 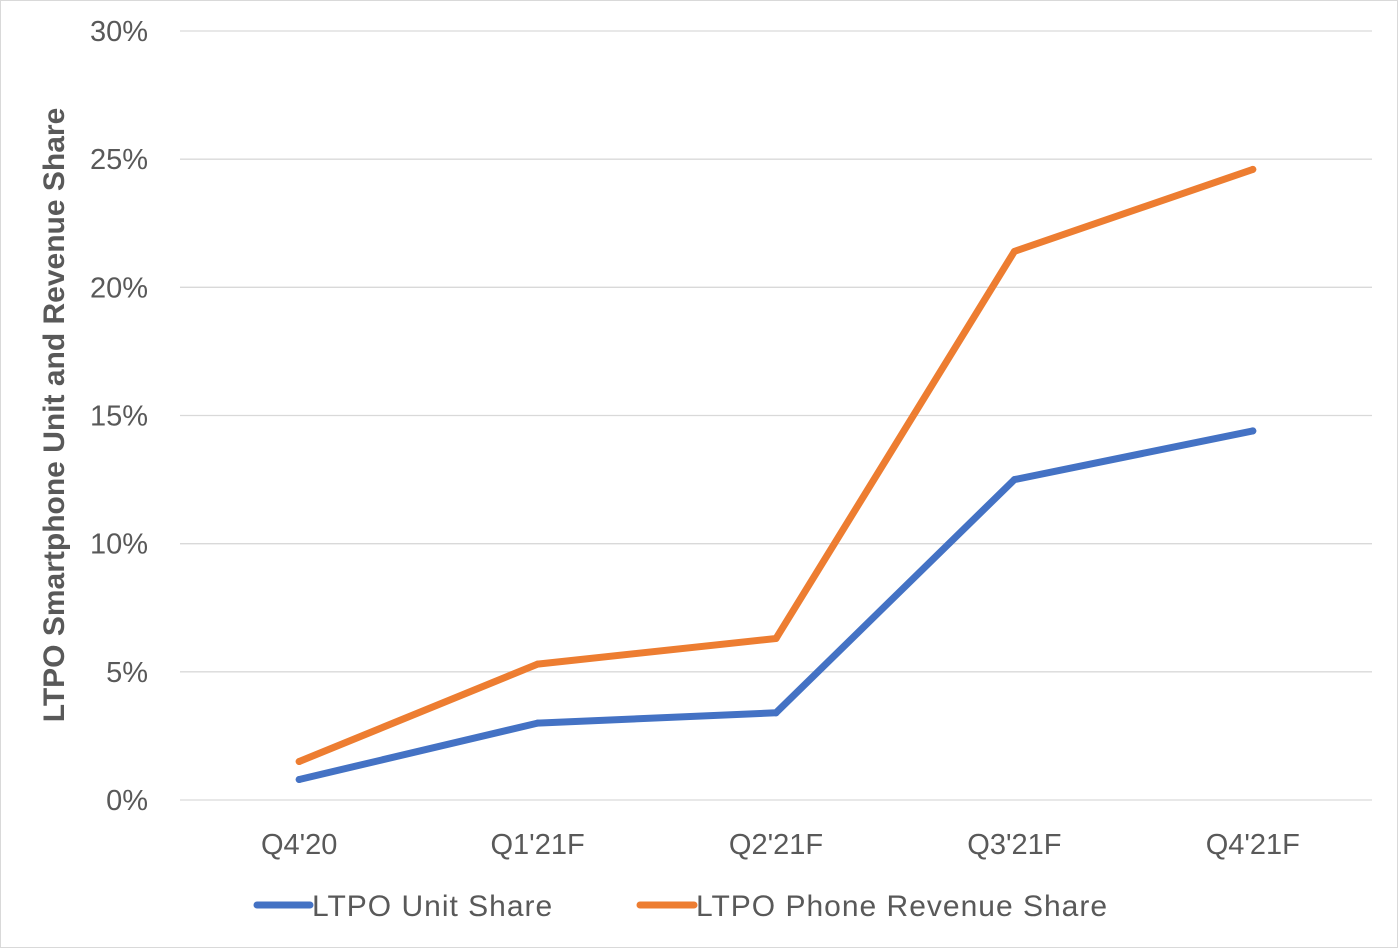 I want to click on y-tick-label: 20%, so click(x=119, y=288).